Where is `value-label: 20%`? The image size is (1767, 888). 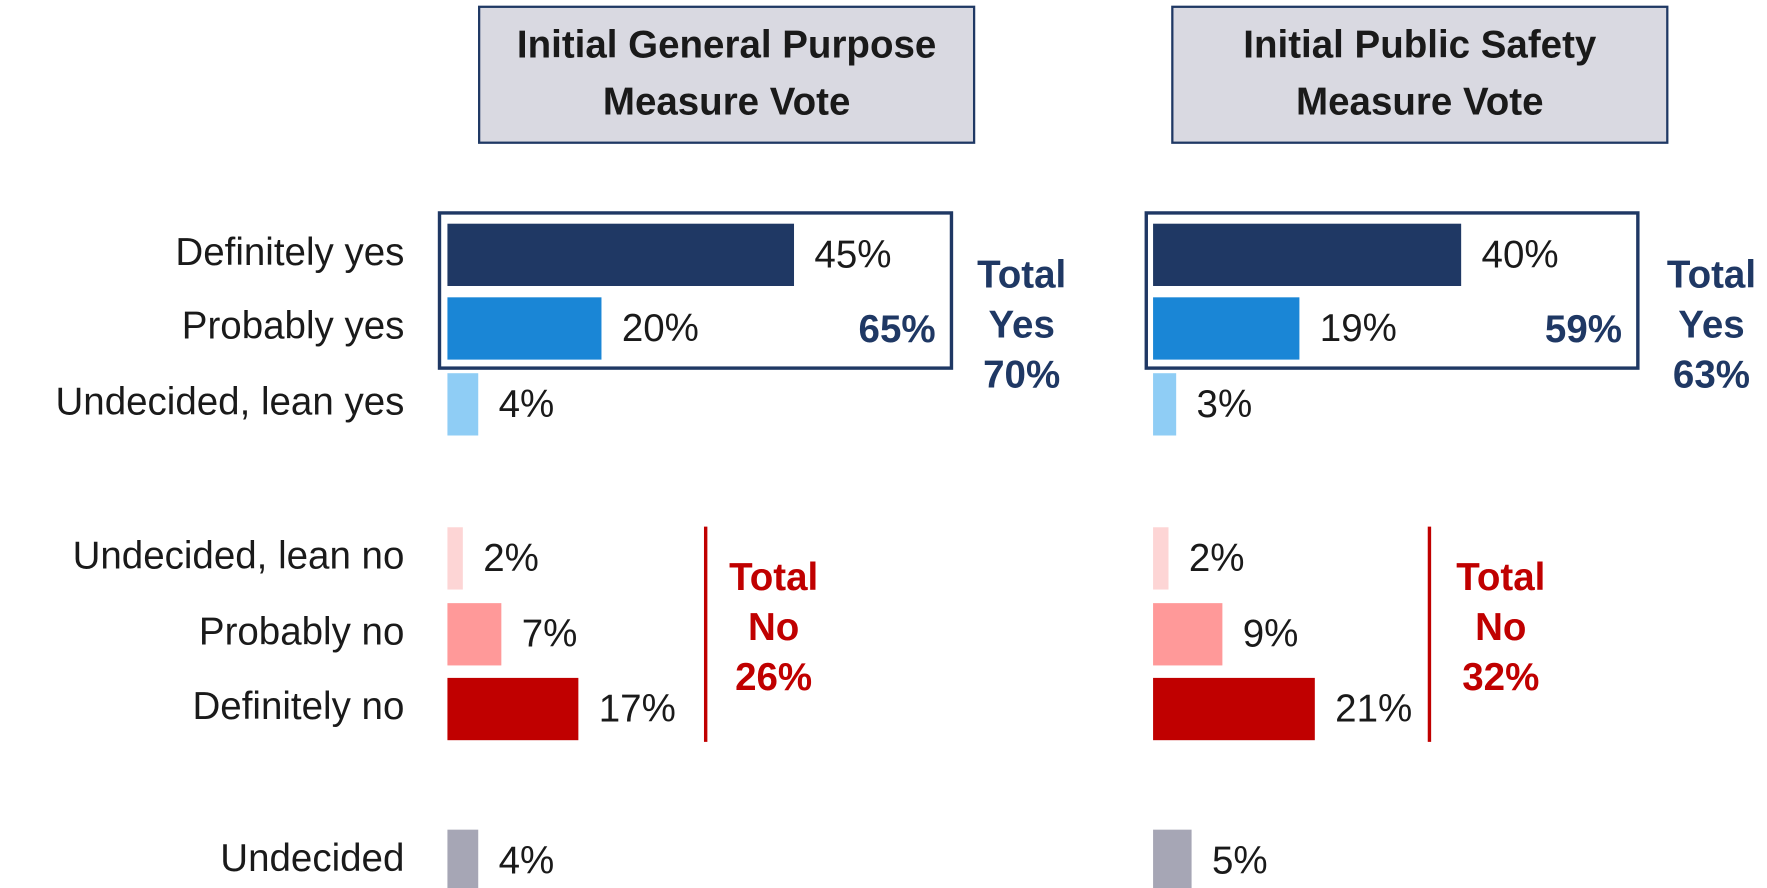 value-label: 20% is located at coordinates (660, 328).